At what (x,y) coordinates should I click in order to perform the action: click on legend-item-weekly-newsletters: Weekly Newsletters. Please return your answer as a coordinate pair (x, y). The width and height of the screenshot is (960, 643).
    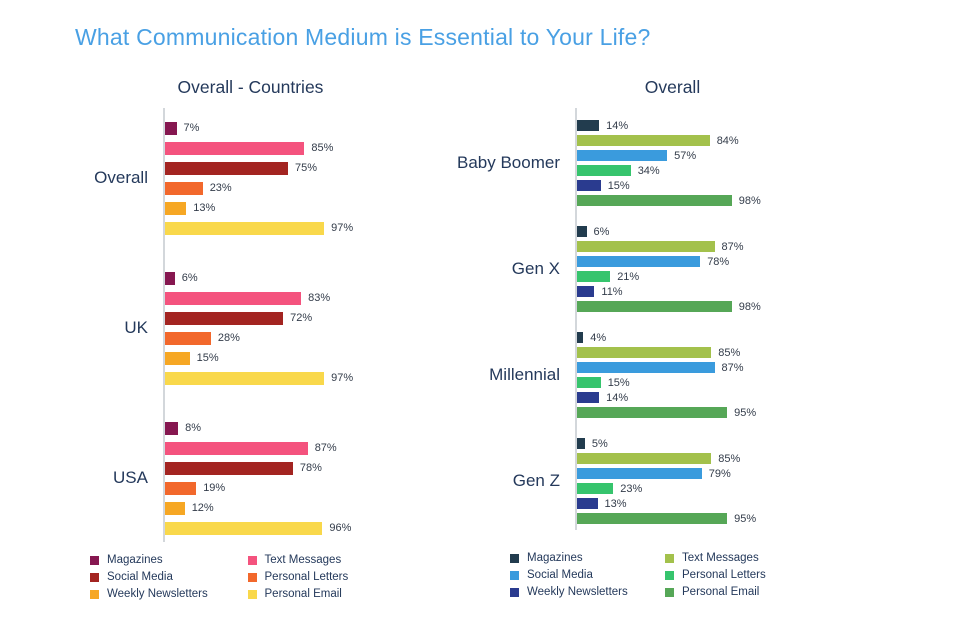
    Looking at the image, I should click on (587, 592).